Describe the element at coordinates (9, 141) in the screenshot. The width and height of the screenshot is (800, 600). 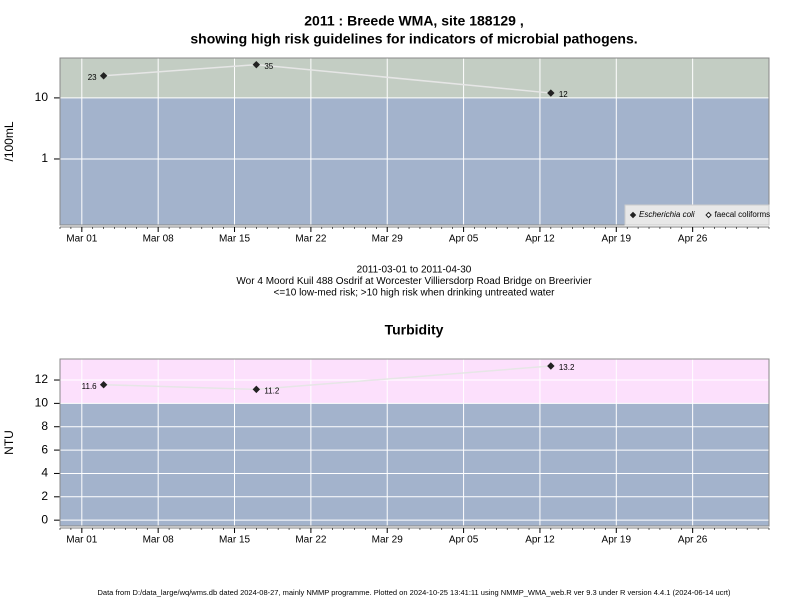
I see `y-axis-label: /100mL` at that location.